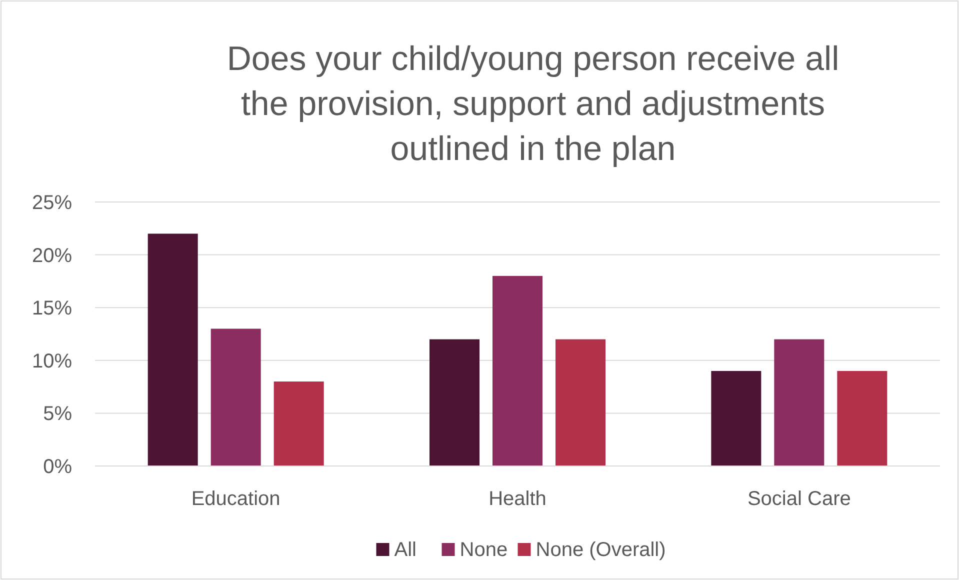  I want to click on x-tick-label: Education, so click(235, 499).